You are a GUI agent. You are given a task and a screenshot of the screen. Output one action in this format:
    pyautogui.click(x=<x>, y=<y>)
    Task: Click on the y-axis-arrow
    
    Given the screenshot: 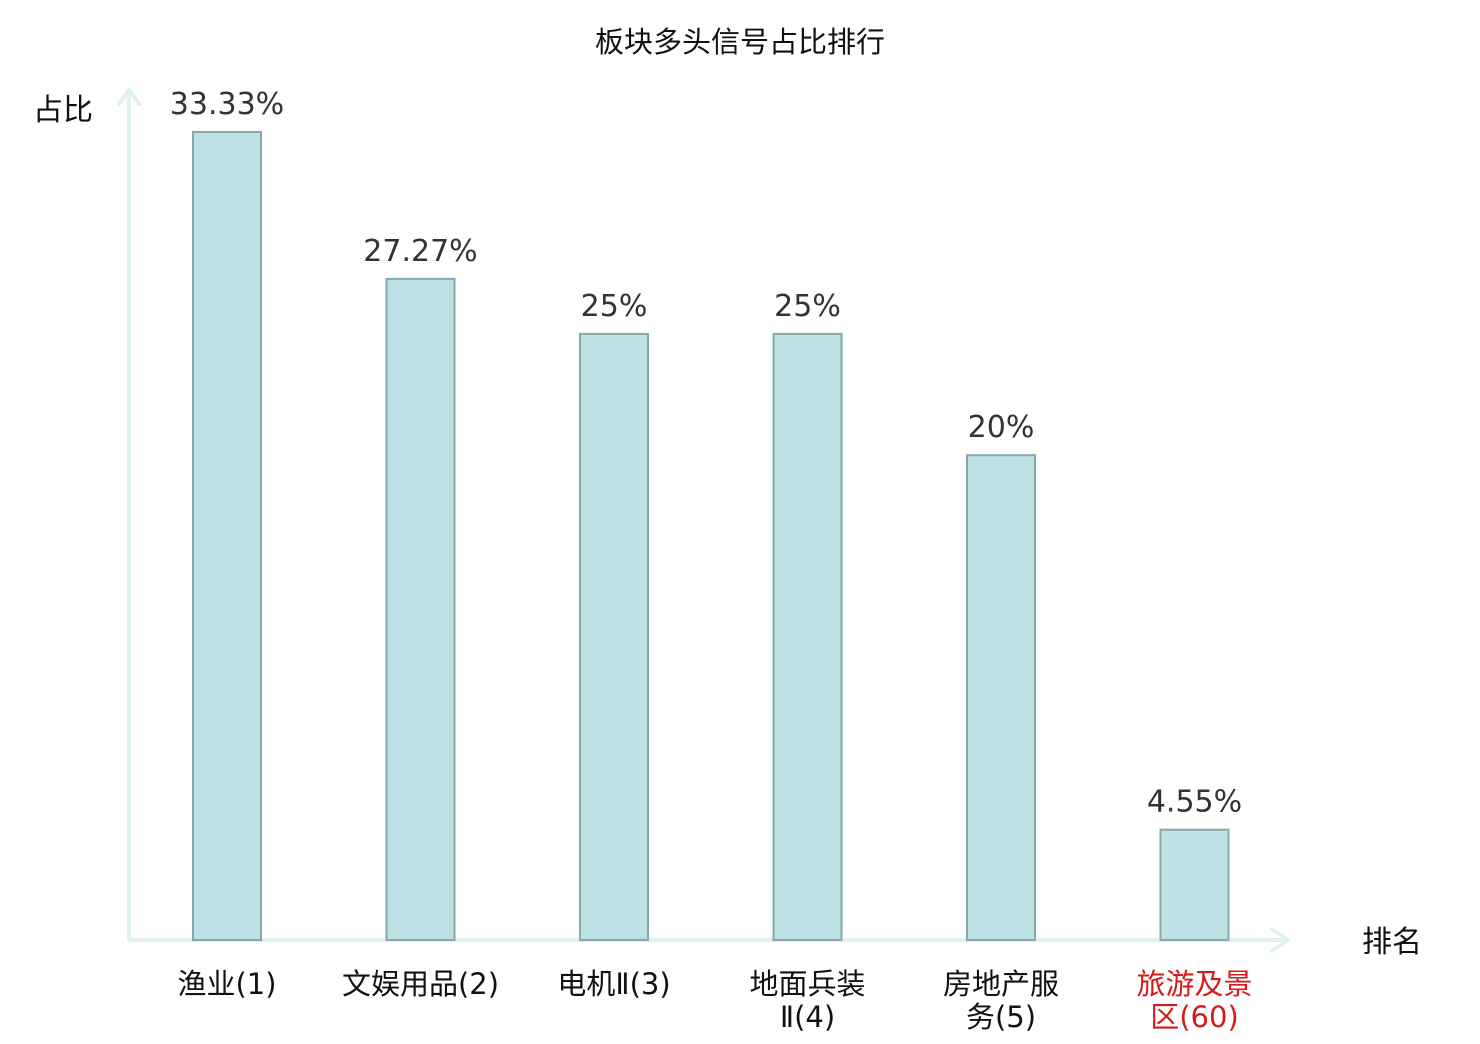 What is the action you would take?
    pyautogui.click(x=129, y=97)
    